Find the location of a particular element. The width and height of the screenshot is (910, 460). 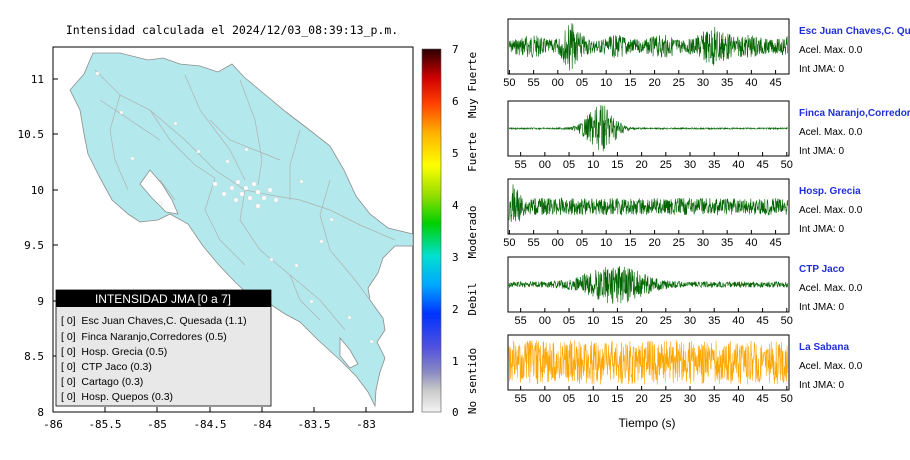

map-x-tick-label: -85.5 is located at coordinates (104, 424).